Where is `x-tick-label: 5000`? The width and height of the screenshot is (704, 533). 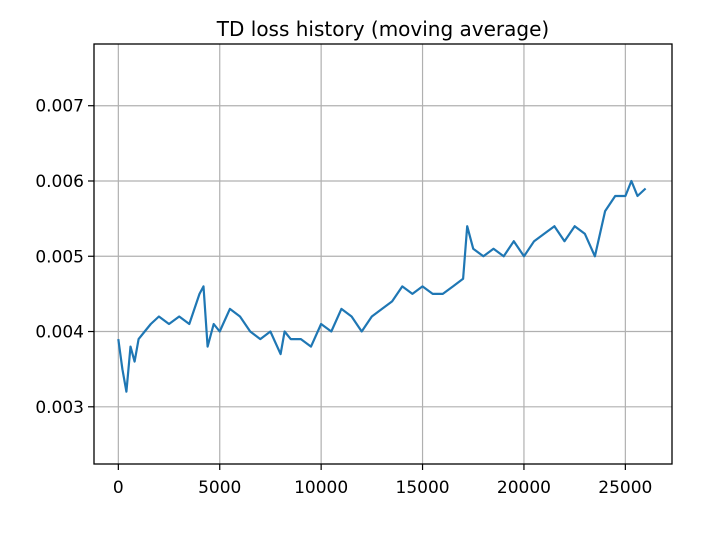 x-tick-label: 5000 is located at coordinates (219, 488).